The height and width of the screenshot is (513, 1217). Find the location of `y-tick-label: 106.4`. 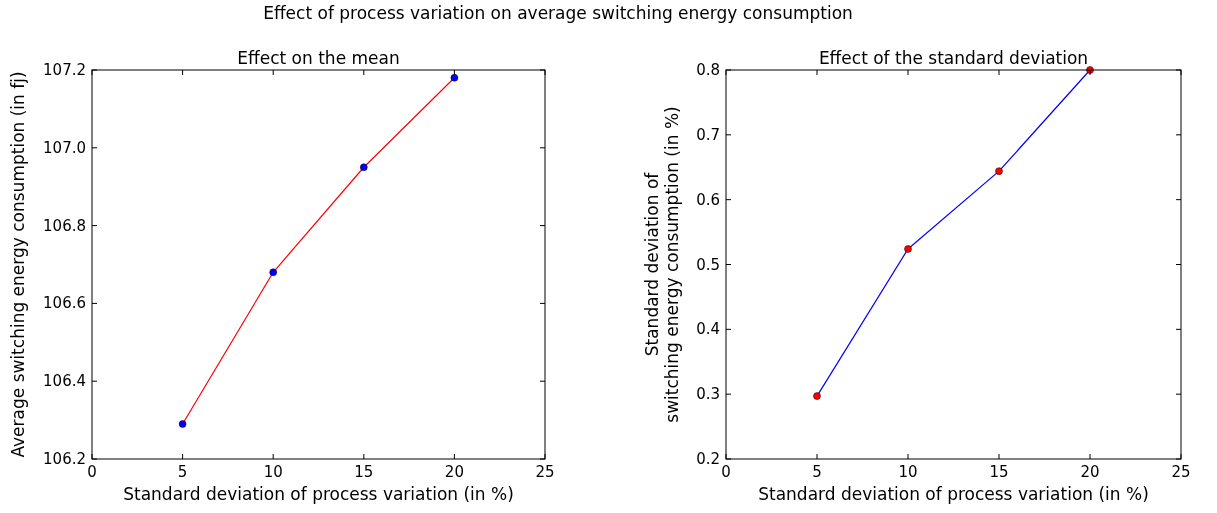

y-tick-label: 106.4 is located at coordinates (64, 381).